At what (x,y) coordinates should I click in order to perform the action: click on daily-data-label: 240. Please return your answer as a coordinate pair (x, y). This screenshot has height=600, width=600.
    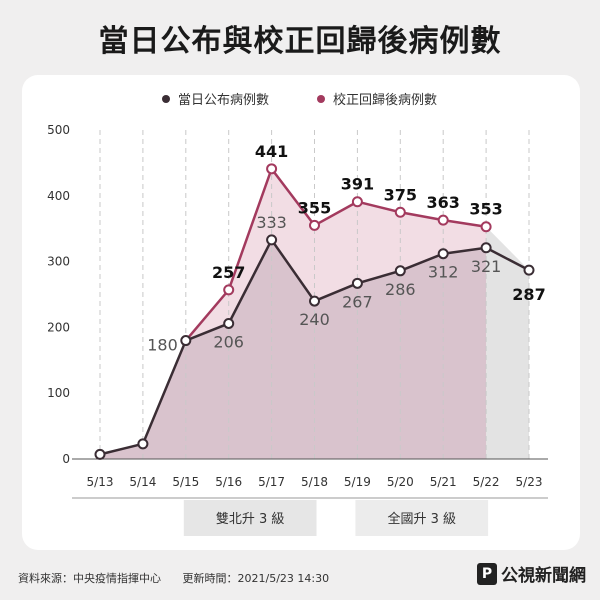
    Looking at the image, I should click on (314, 319).